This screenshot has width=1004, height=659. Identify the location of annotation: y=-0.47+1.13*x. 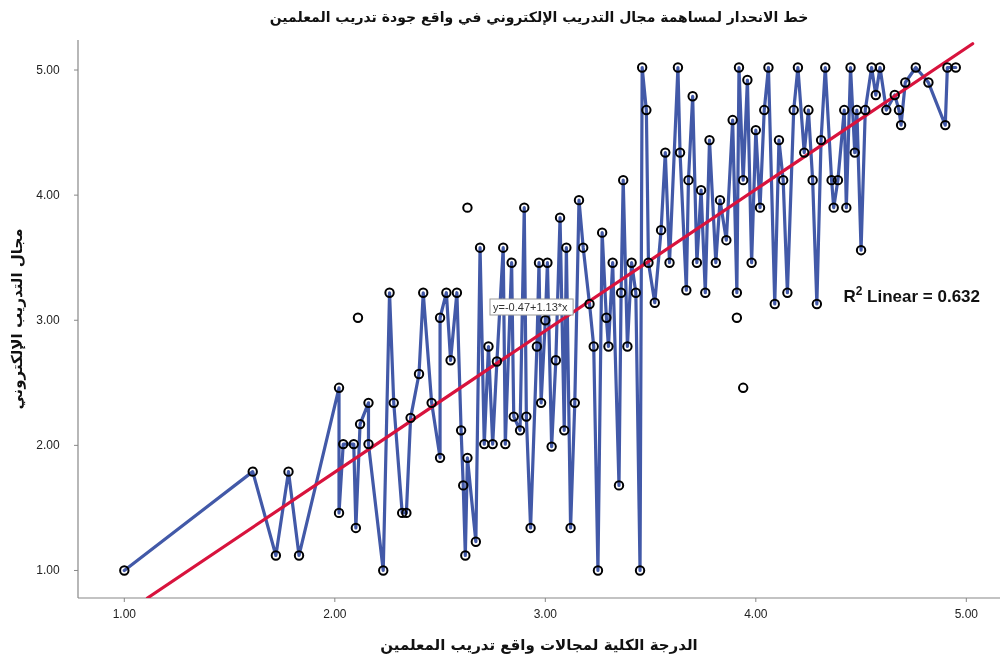
(531, 307).